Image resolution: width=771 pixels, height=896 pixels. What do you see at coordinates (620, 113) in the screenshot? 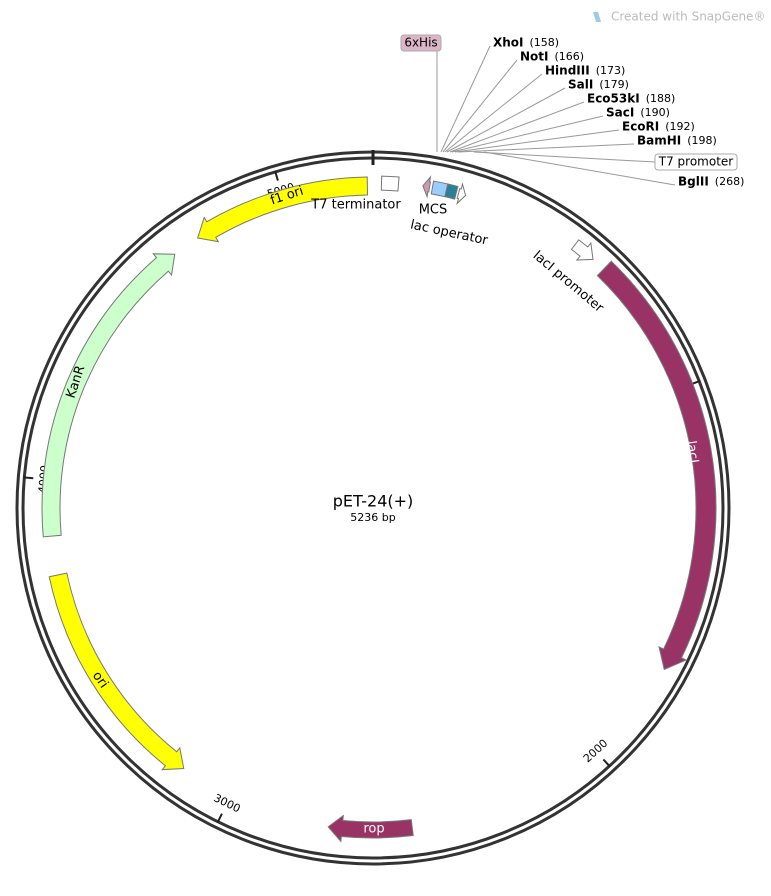
I see `site-name: SacI` at bounding box center [620, 113].